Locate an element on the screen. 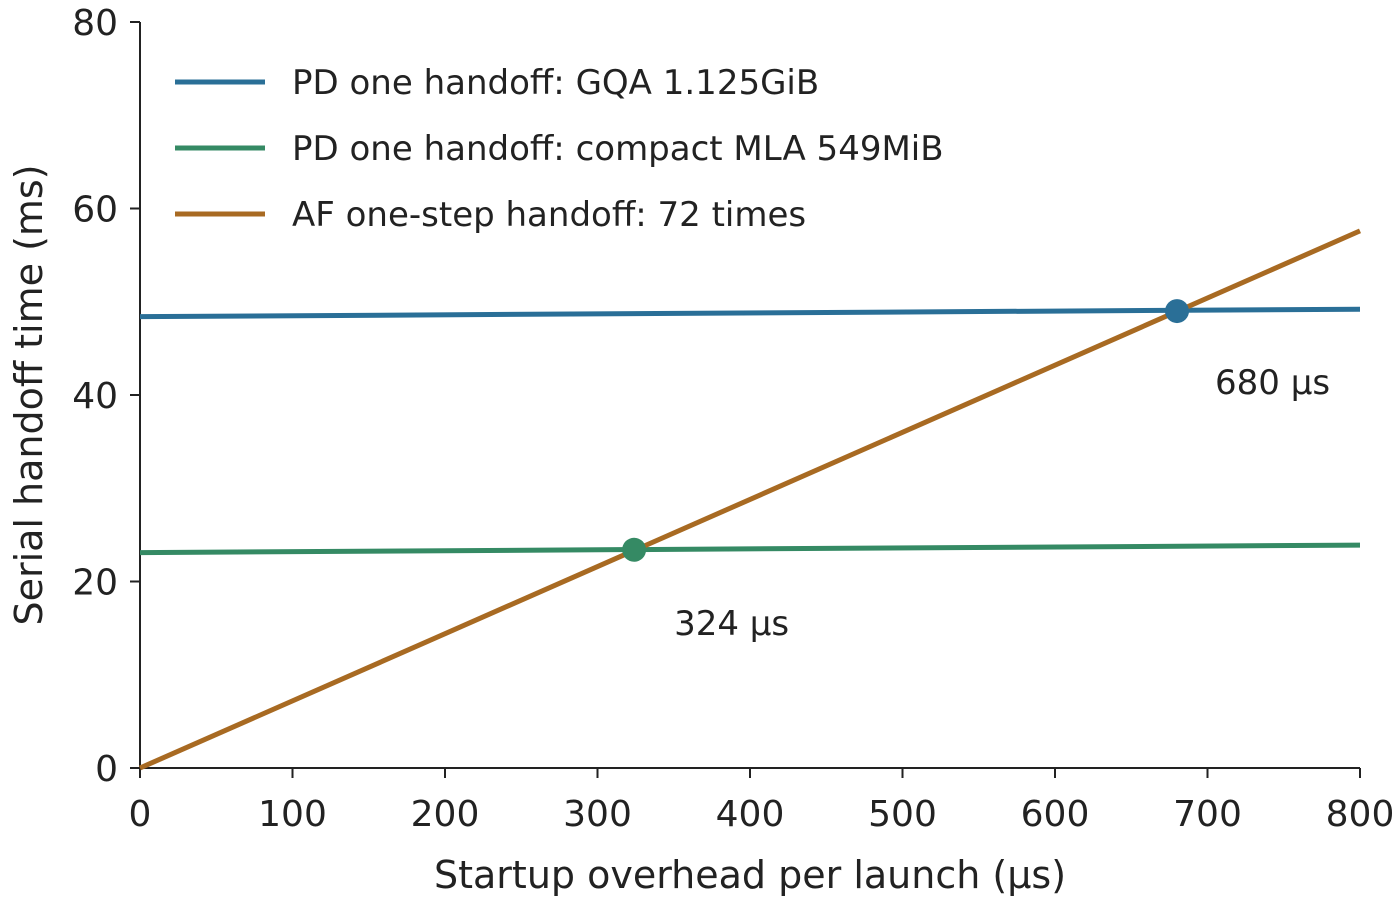  legend-label-2: PD one handoff: compact MLA 549MiB is located at coordinates (618, 149).